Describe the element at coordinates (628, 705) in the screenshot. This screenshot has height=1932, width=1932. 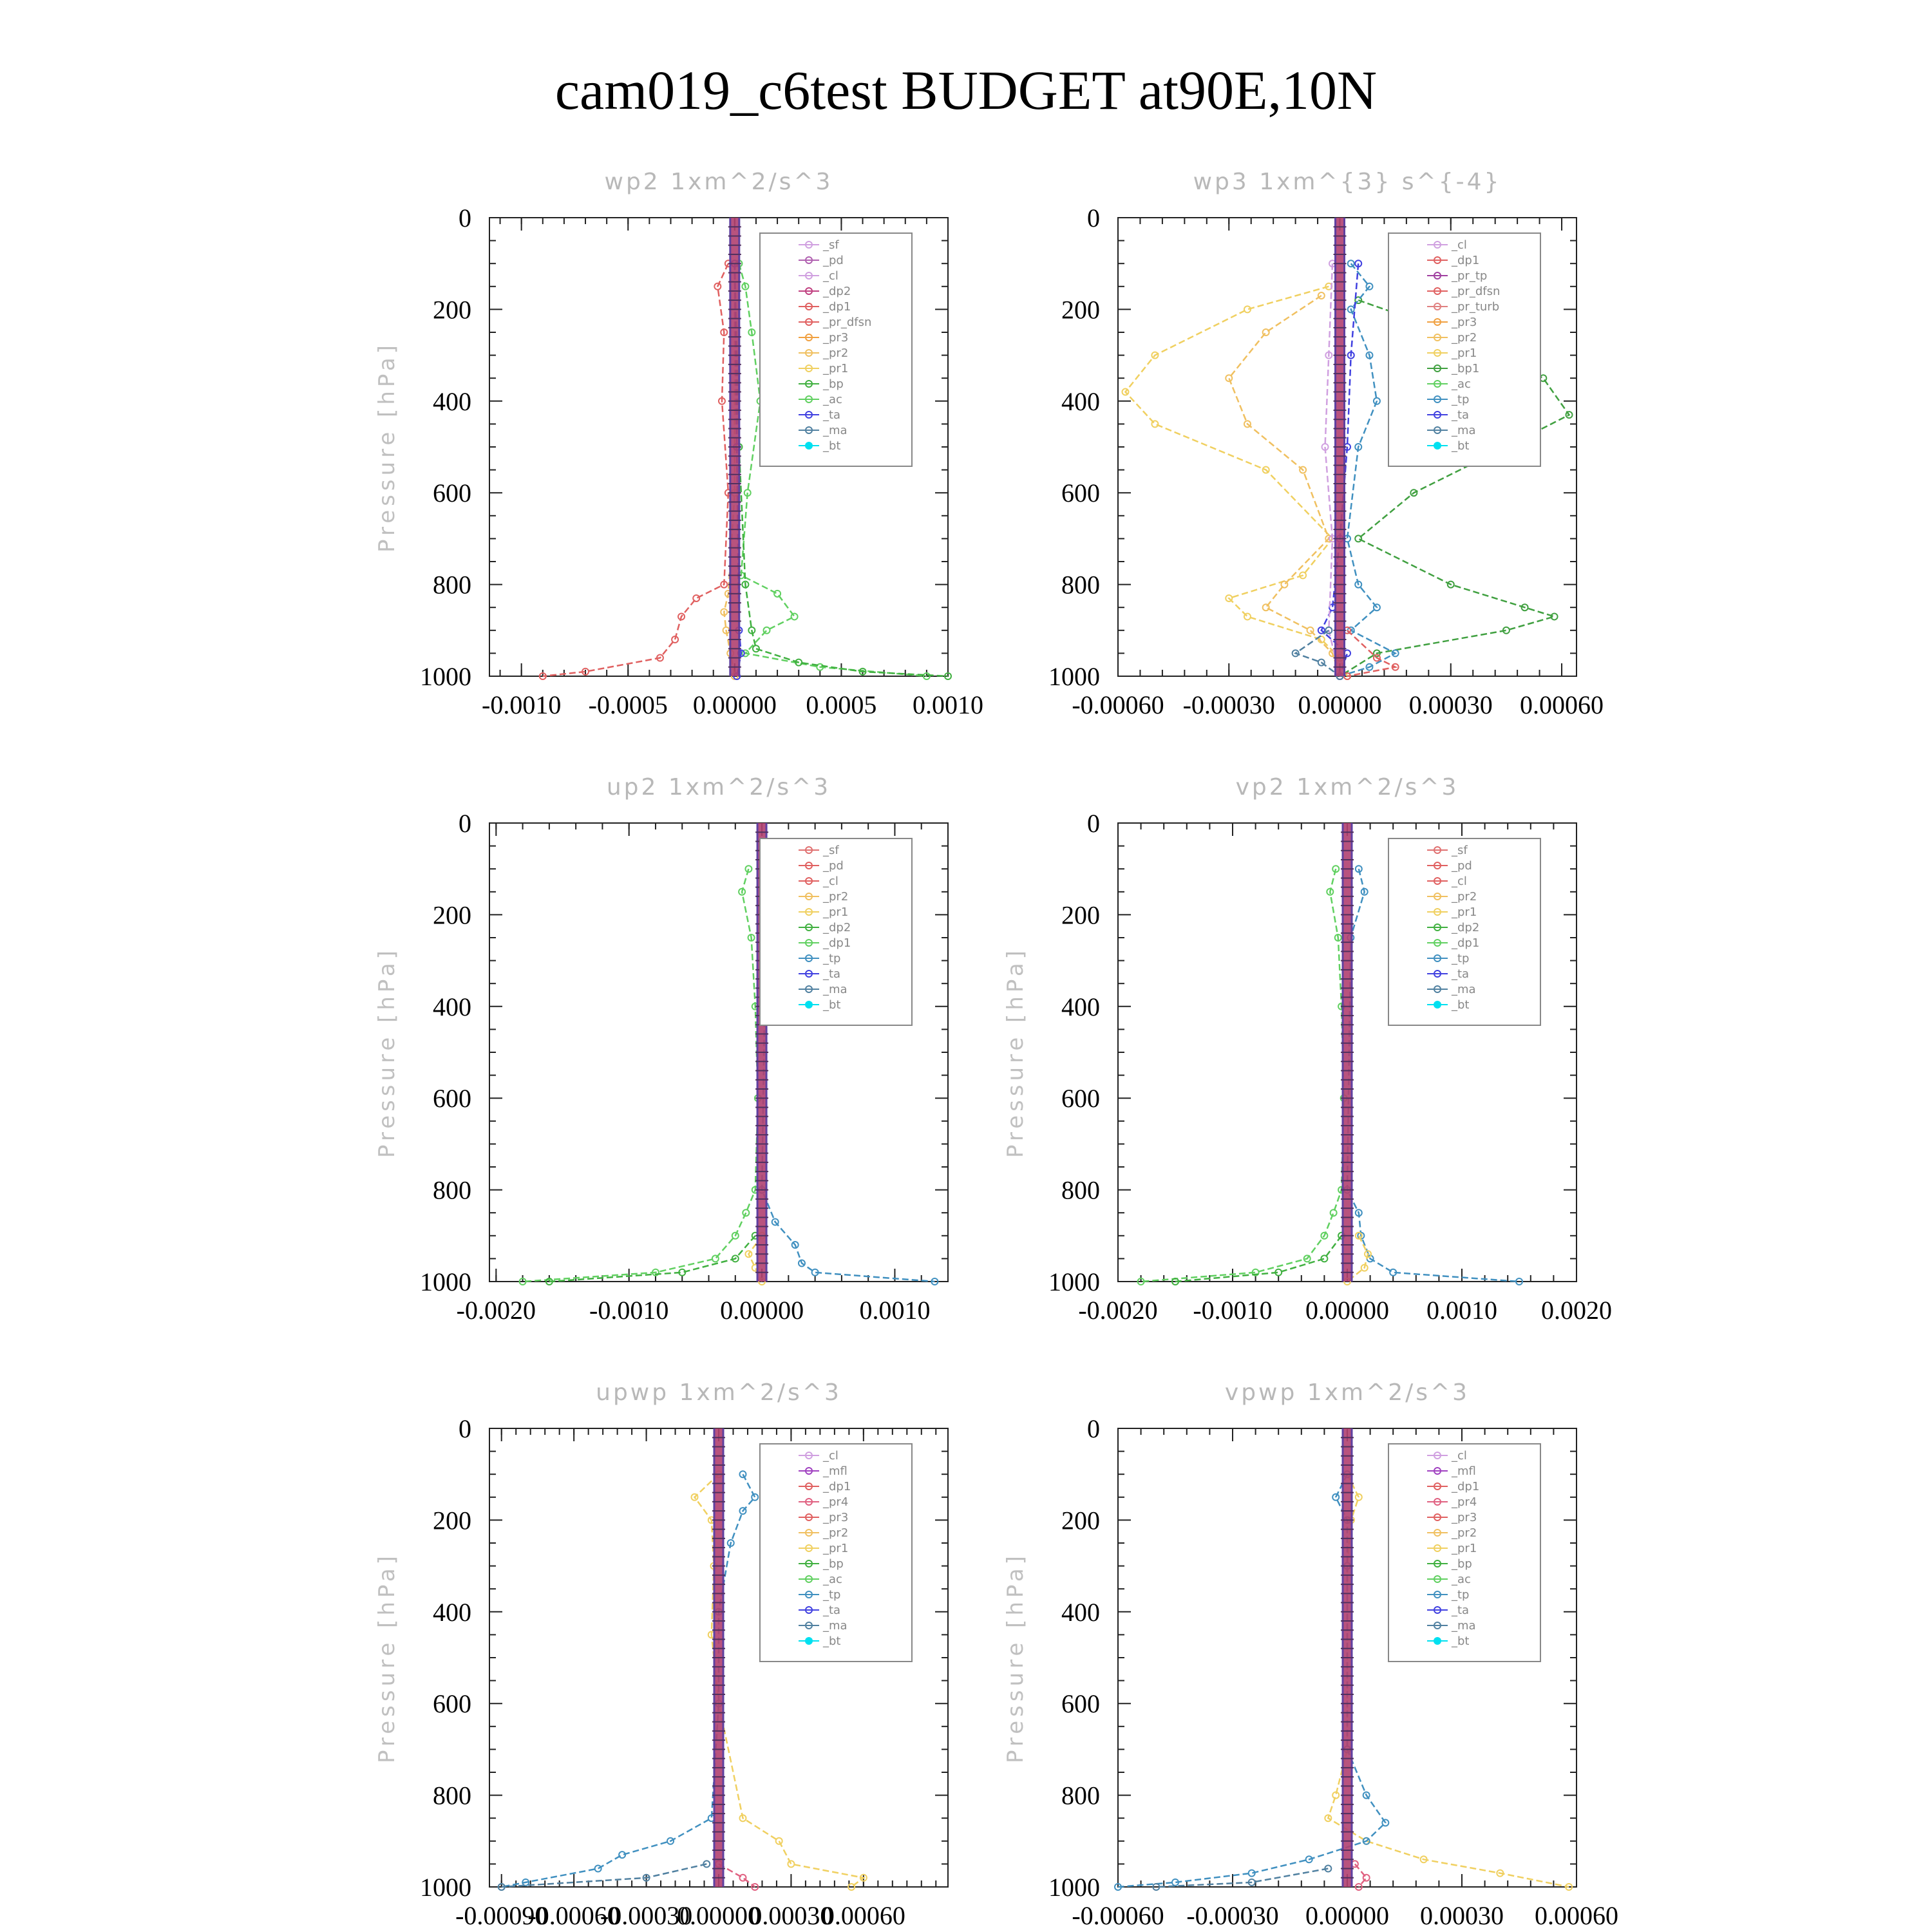
I see `x-tick-label: -0.0005` at that location.